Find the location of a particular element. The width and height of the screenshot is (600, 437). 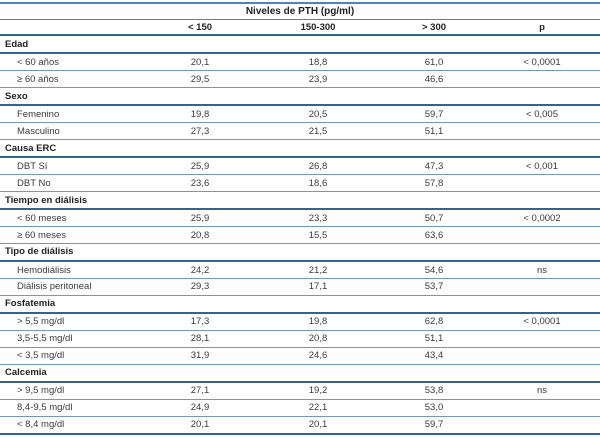

value-cell: 31,9 is located at coordinates (200, 356).